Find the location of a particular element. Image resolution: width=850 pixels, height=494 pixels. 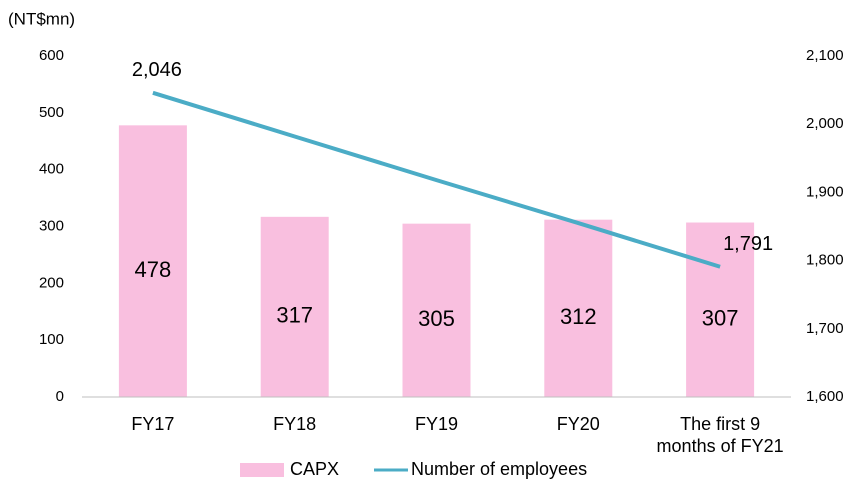

bar-value-label: 305 is located at coordinates (436, 318).